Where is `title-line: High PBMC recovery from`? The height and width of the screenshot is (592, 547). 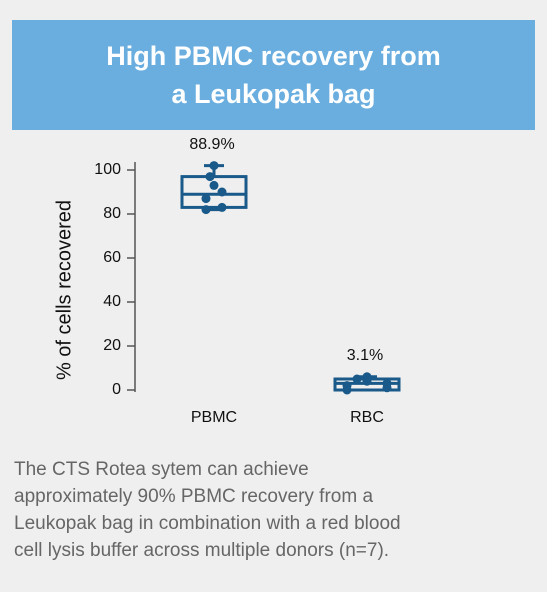
title-line: High PBMC recovery from is located at coordinates (273, 56).